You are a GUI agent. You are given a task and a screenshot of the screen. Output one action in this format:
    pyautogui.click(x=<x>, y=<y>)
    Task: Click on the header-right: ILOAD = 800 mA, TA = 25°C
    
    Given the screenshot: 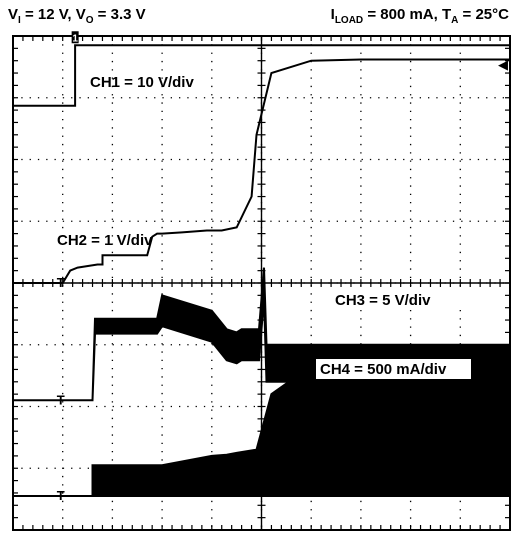 What is the action you would take?
    pyautogui.click(x=420, y=16)
    